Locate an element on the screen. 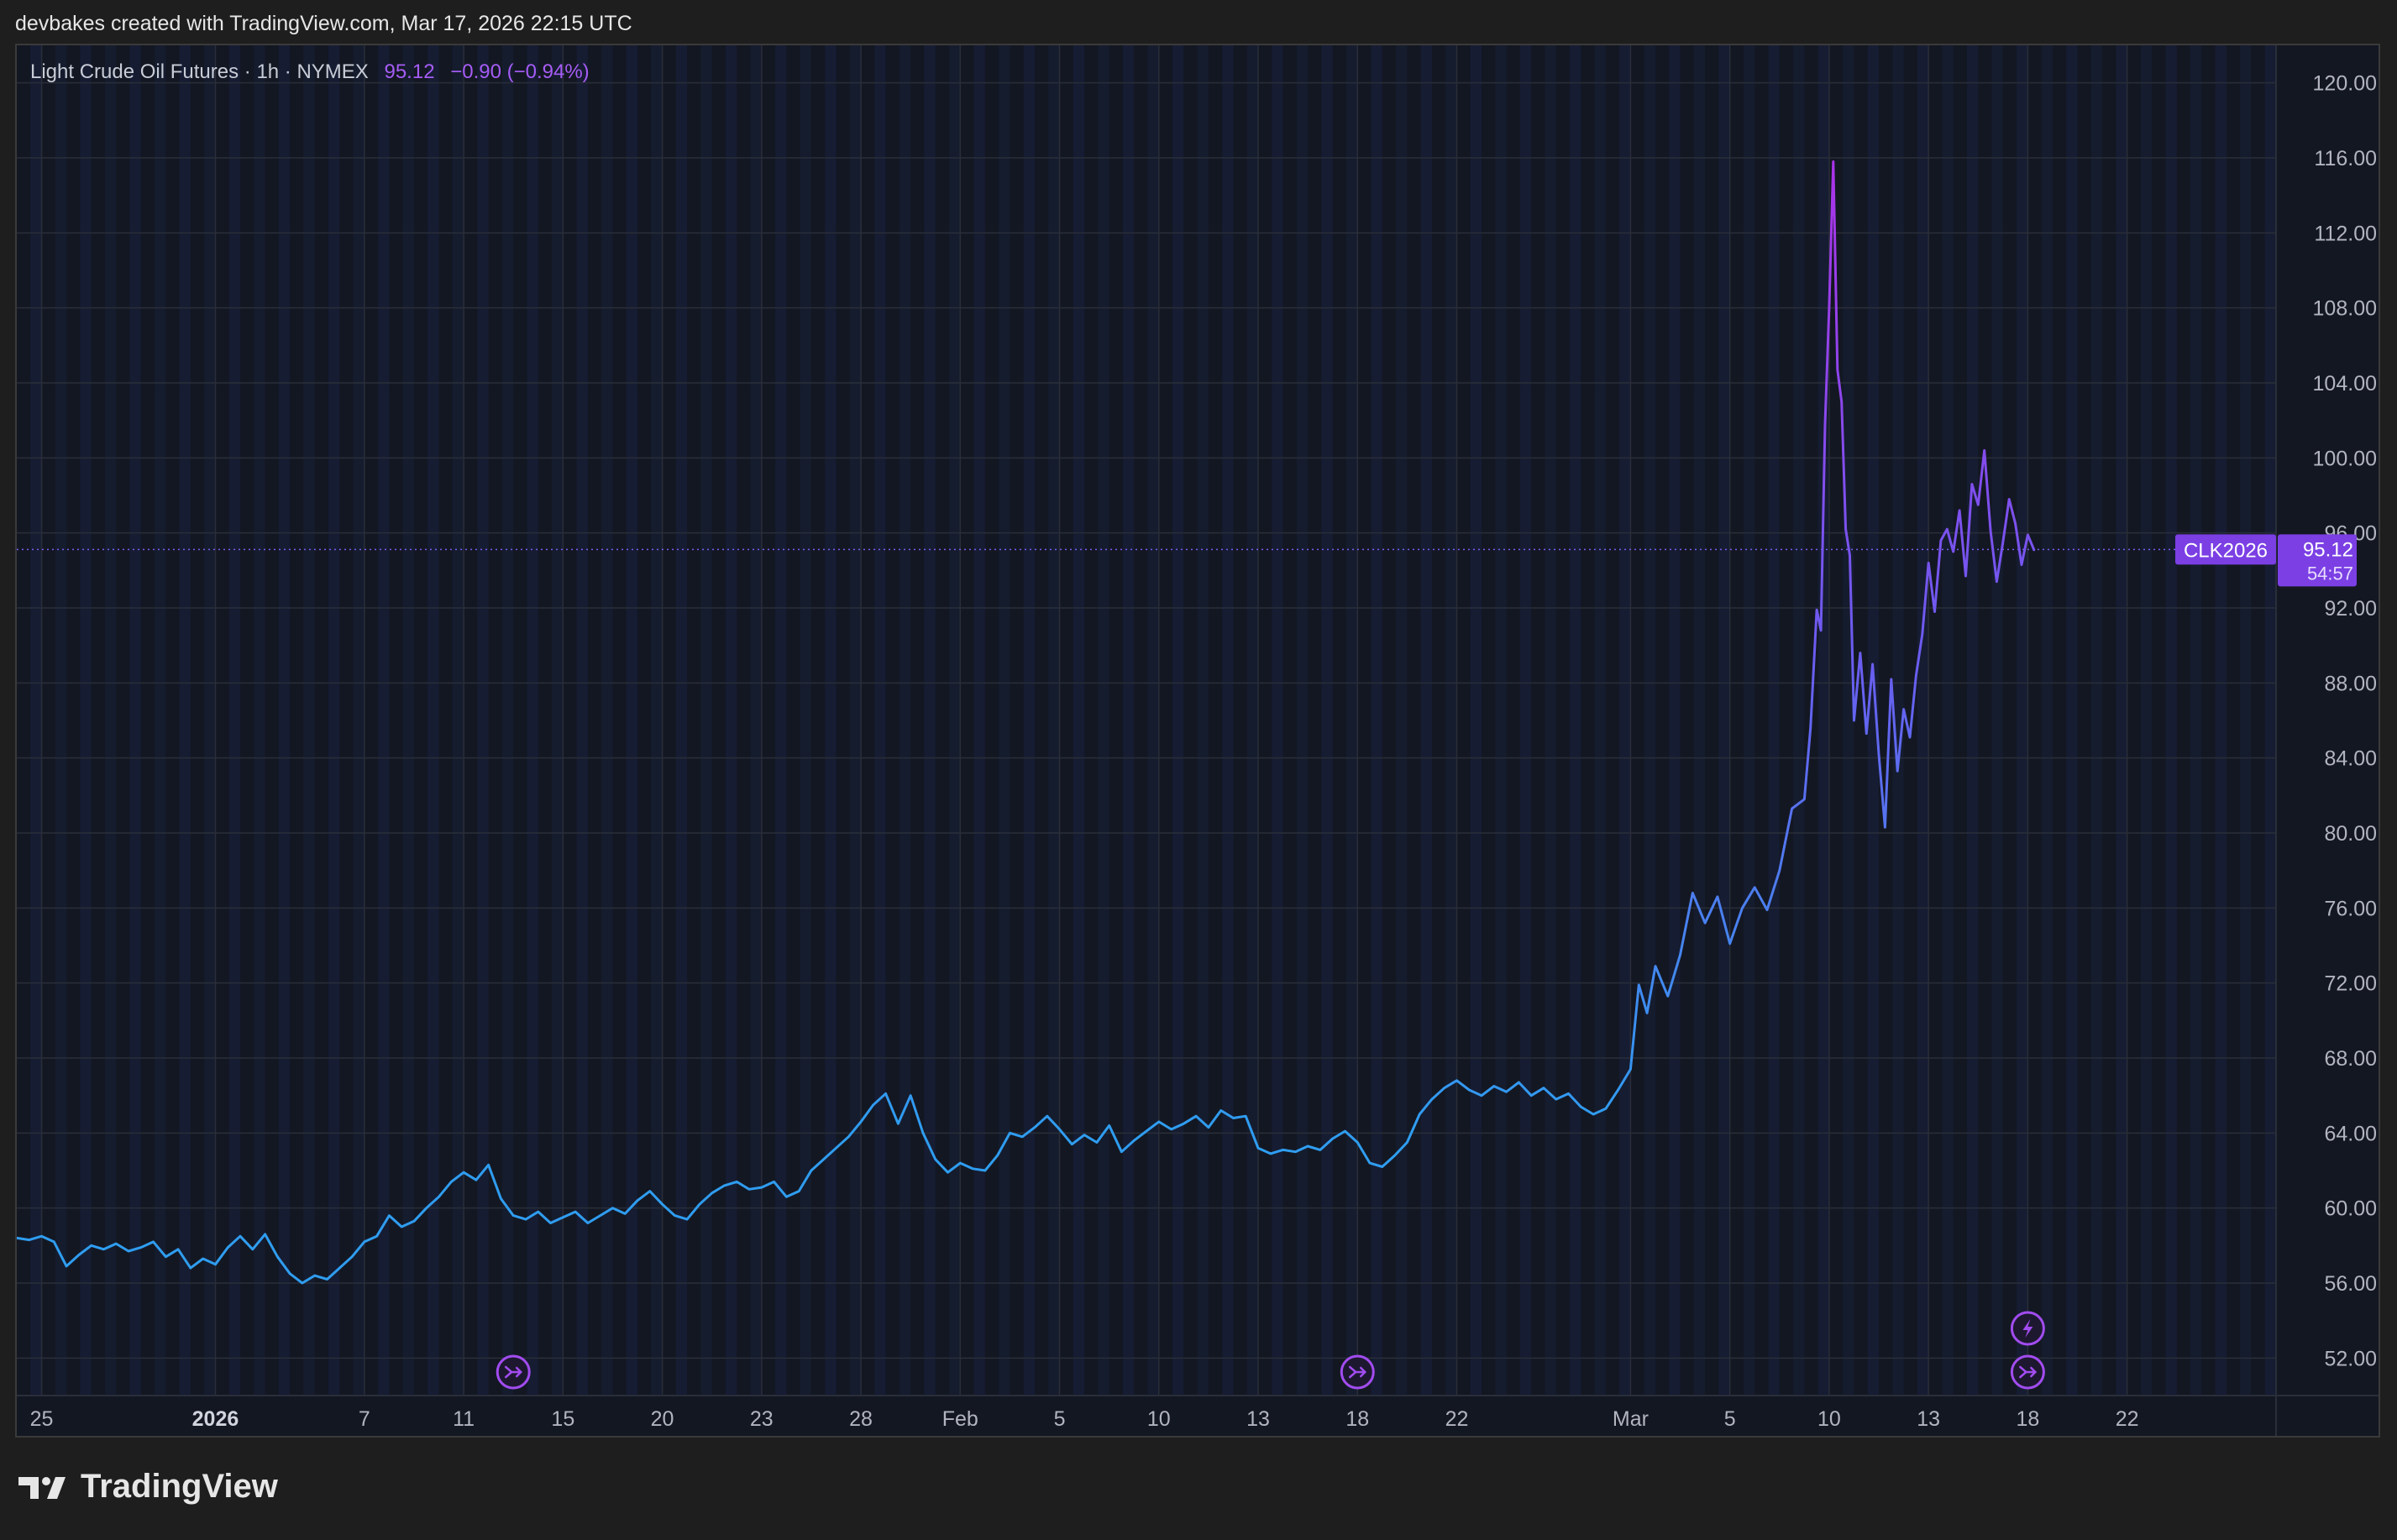 This screenshot has height=1540, width=2397. price-tag-value: 95.12 is located at coordinates (2328, 549).